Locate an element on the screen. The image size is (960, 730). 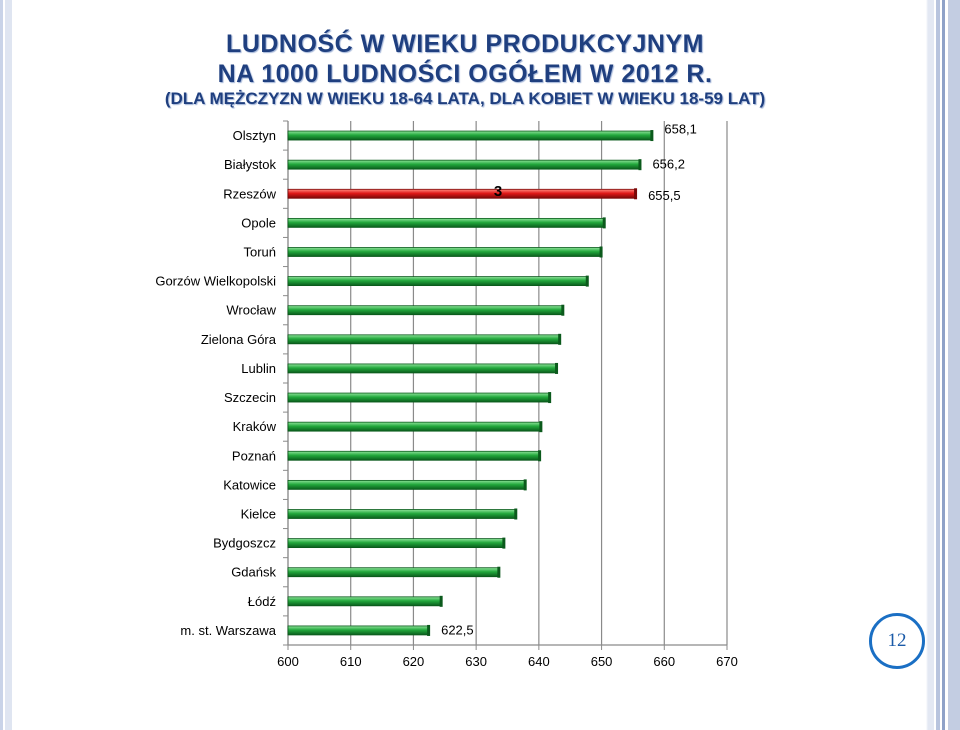
chart-title-line-2: NA 1000 LUDNOŚCI OGÓŁEM W 2012 R. is located at coordinates (465, 74).